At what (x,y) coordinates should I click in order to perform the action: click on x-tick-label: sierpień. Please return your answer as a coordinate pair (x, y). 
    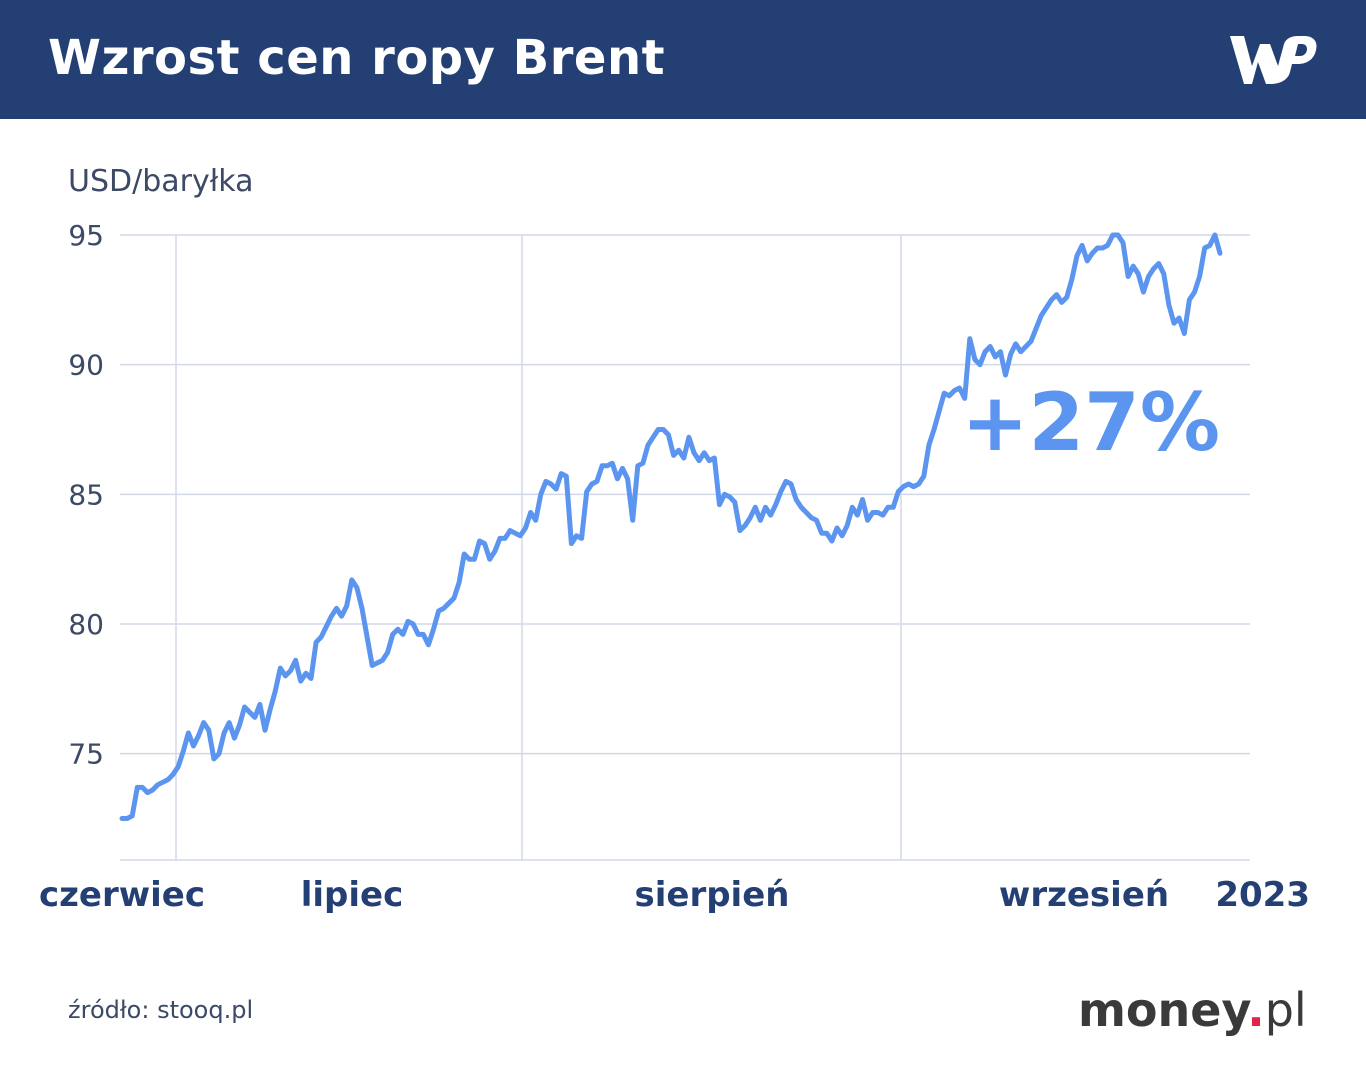
    Looking at the image, I should click on (712, 895).